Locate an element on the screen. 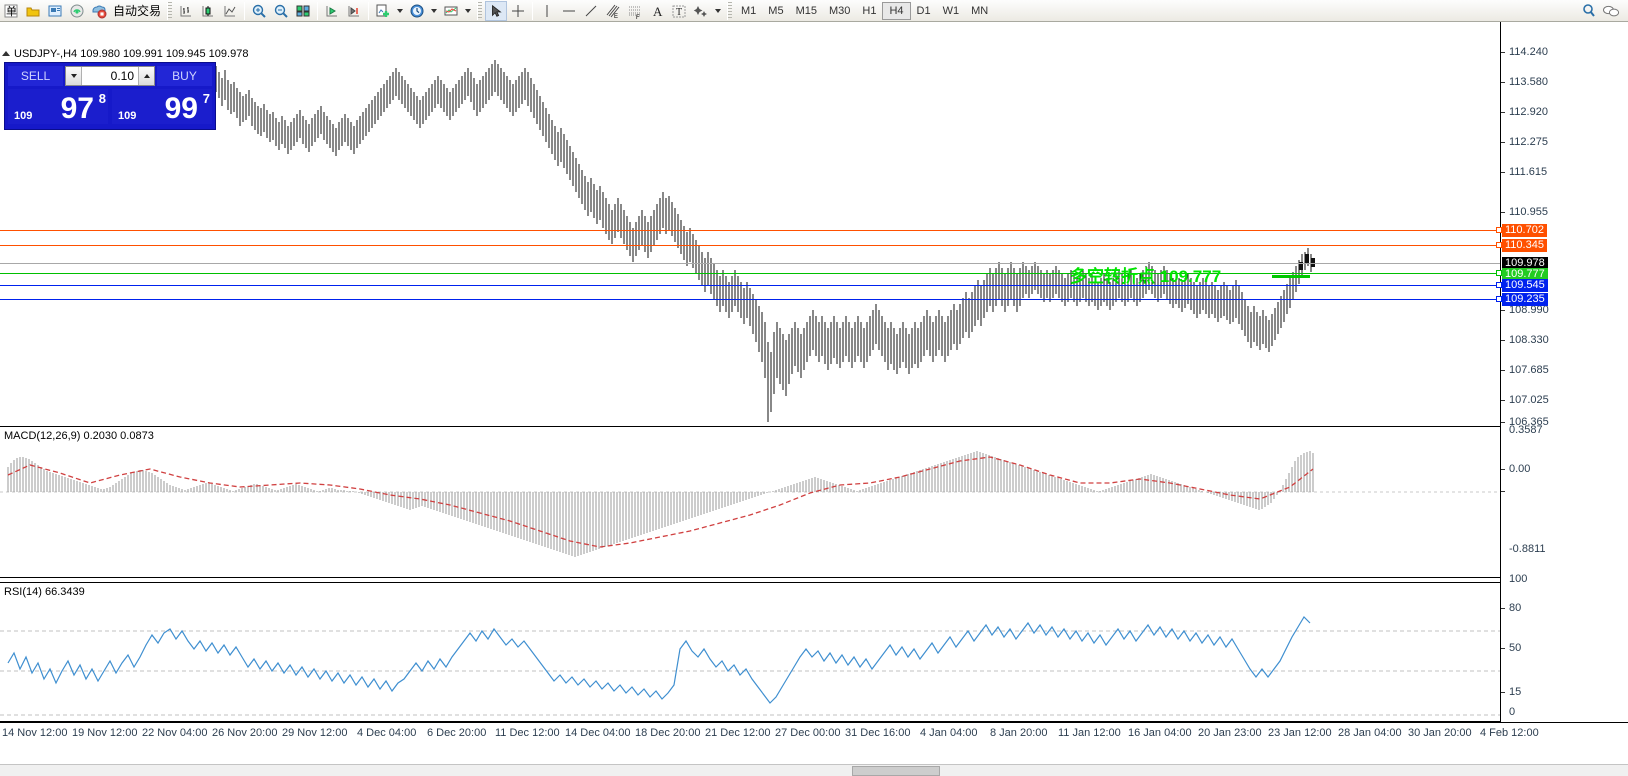 The width and height of the screenshot is (1628, 776). svg-text: E is located at coordinates (616, 16).